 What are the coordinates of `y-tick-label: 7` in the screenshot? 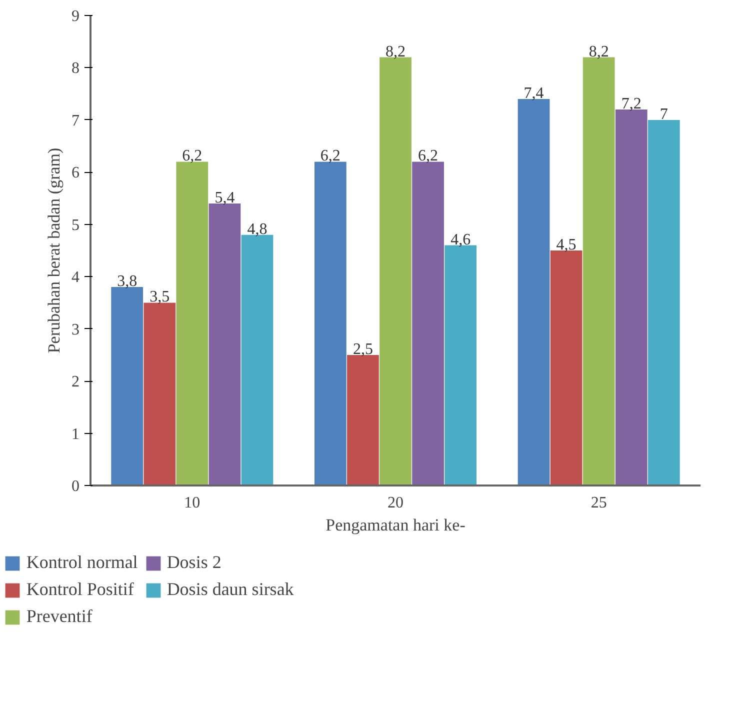 It's located at (76, 121).